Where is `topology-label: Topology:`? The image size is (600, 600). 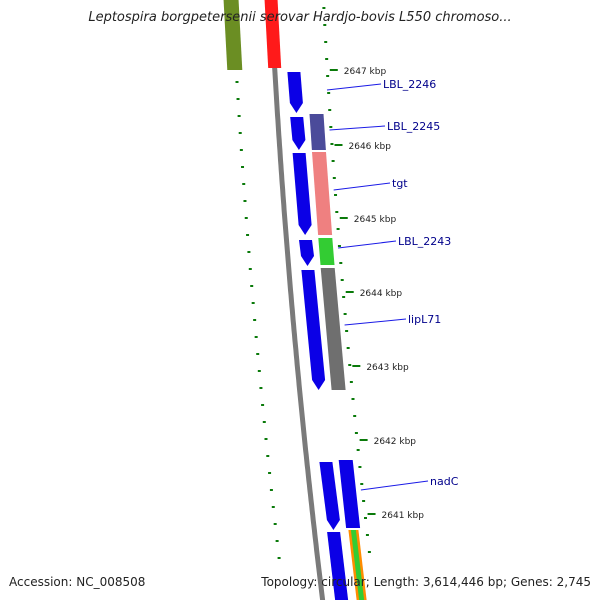 topology-label: Topology: is located at coordinates (289, 582).